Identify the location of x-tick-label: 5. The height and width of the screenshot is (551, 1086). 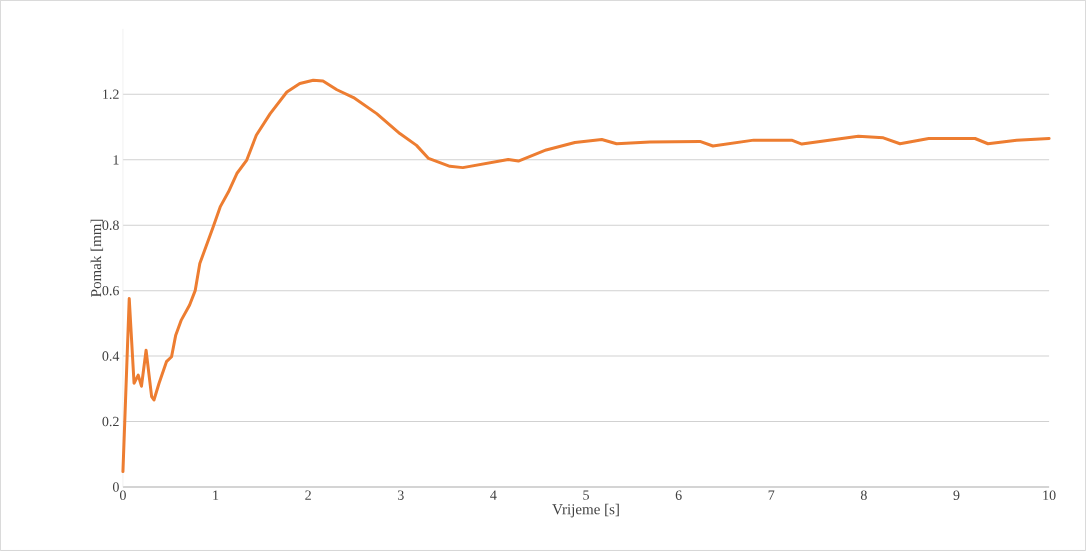
(586, 495).